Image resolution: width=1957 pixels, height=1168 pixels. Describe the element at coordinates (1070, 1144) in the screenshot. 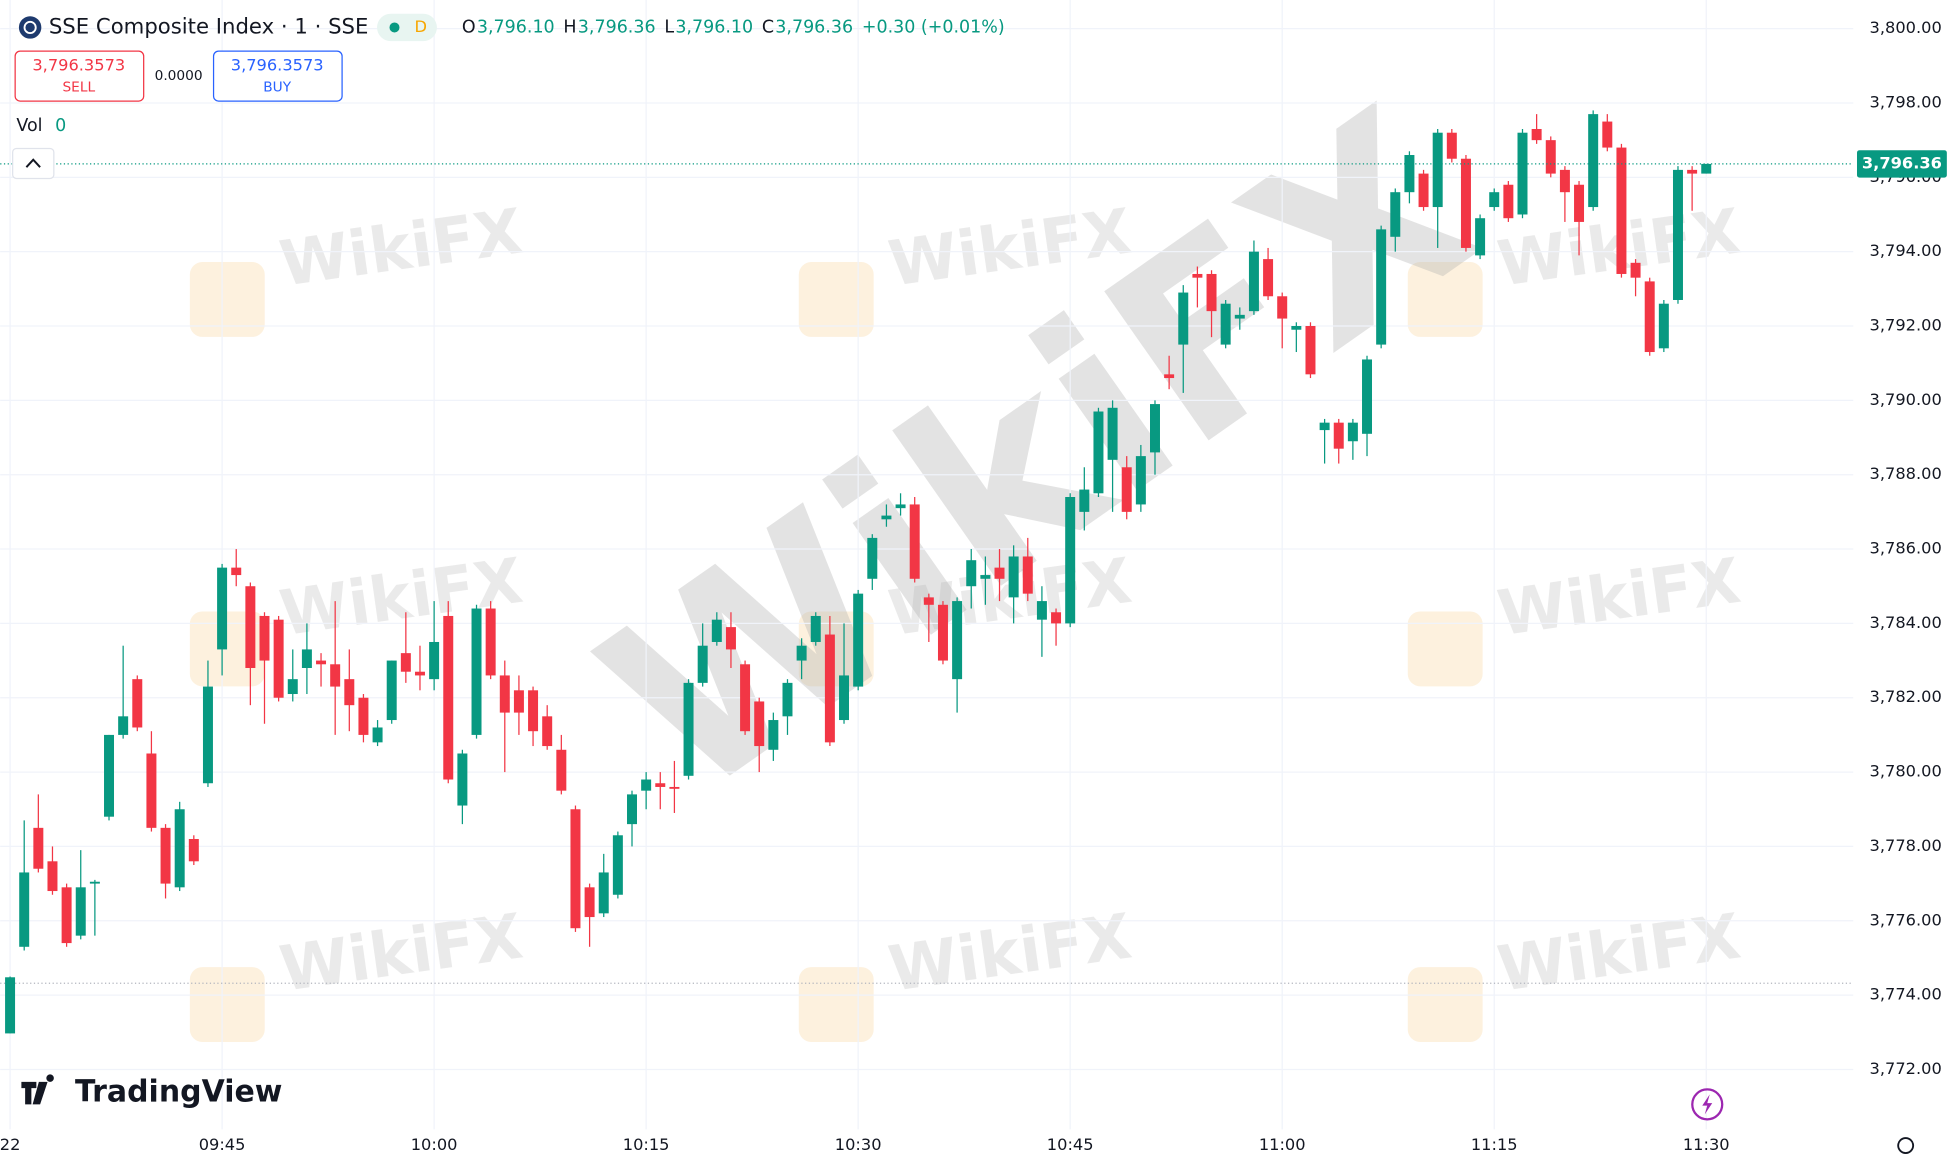

I see `x-tick-label: 10:45` at that location.